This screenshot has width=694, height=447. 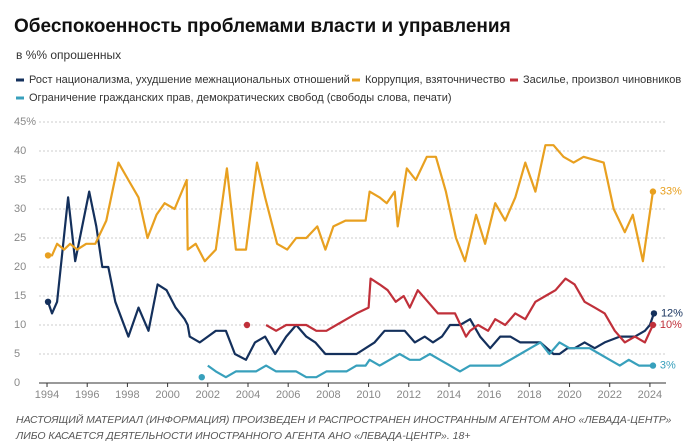 What do you see at coordinates (20, 209) in the screenshot?
I see `y-tick-label: 30` at bounding box center [20, 209].